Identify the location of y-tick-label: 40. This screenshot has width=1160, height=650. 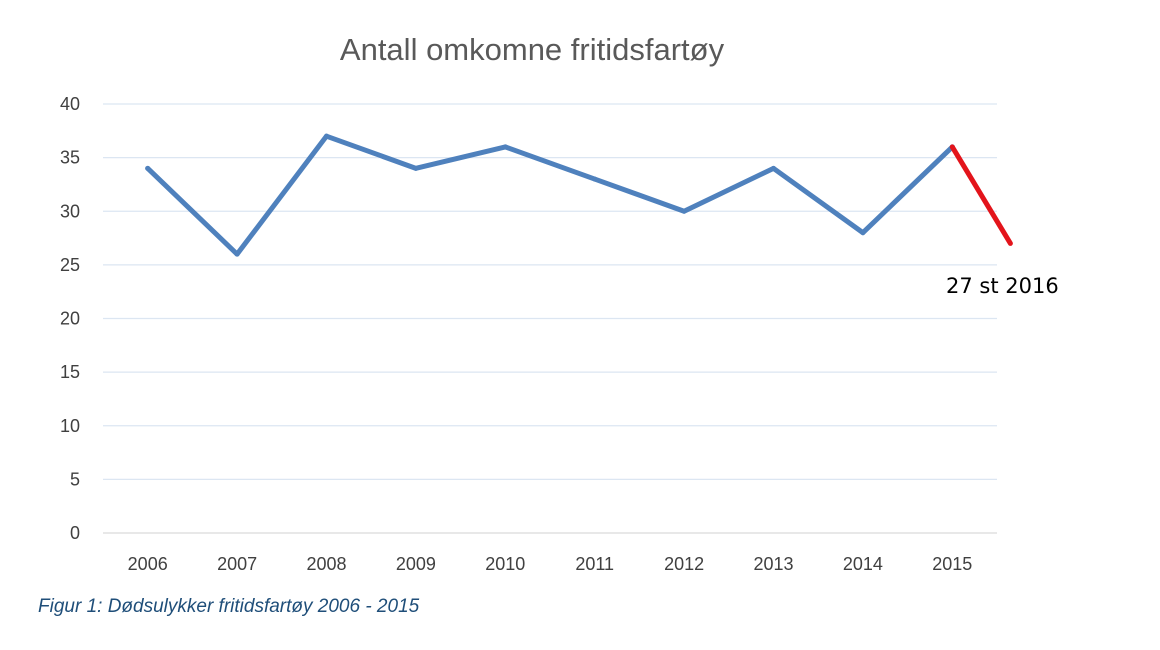
(70, 104).